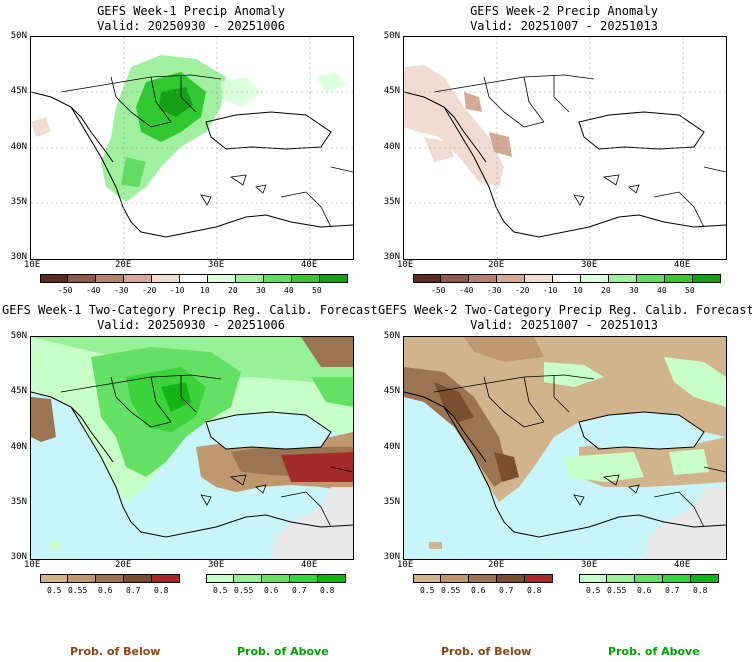 The image size is (752, 662). What do you see at coordinates (454, 126) in the screenshot?
I see `dry-anomaly-area` at bounding box center [454, 126].